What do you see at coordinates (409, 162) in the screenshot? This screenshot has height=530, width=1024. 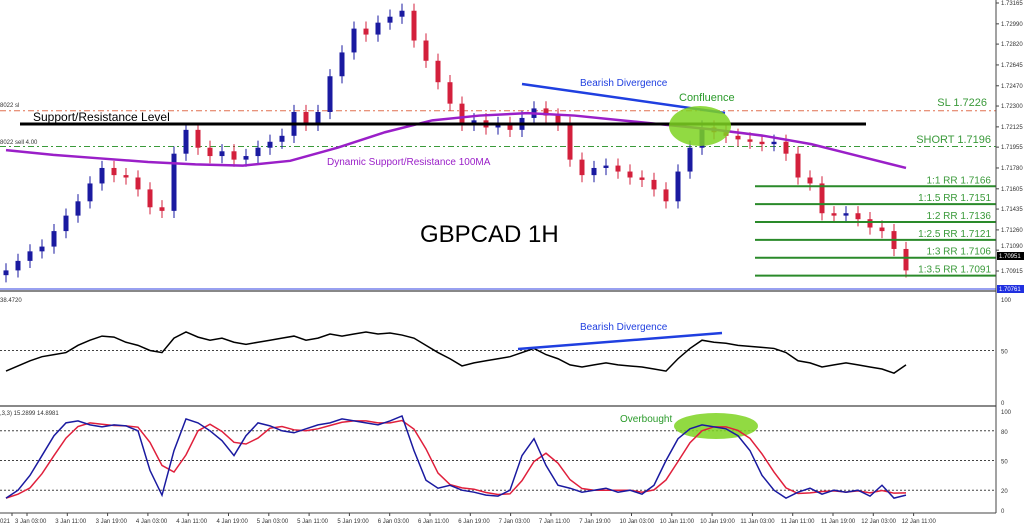 I see `ma-label: Dynamic Support/Resistance 100MA` at bounding box center [409, 162].